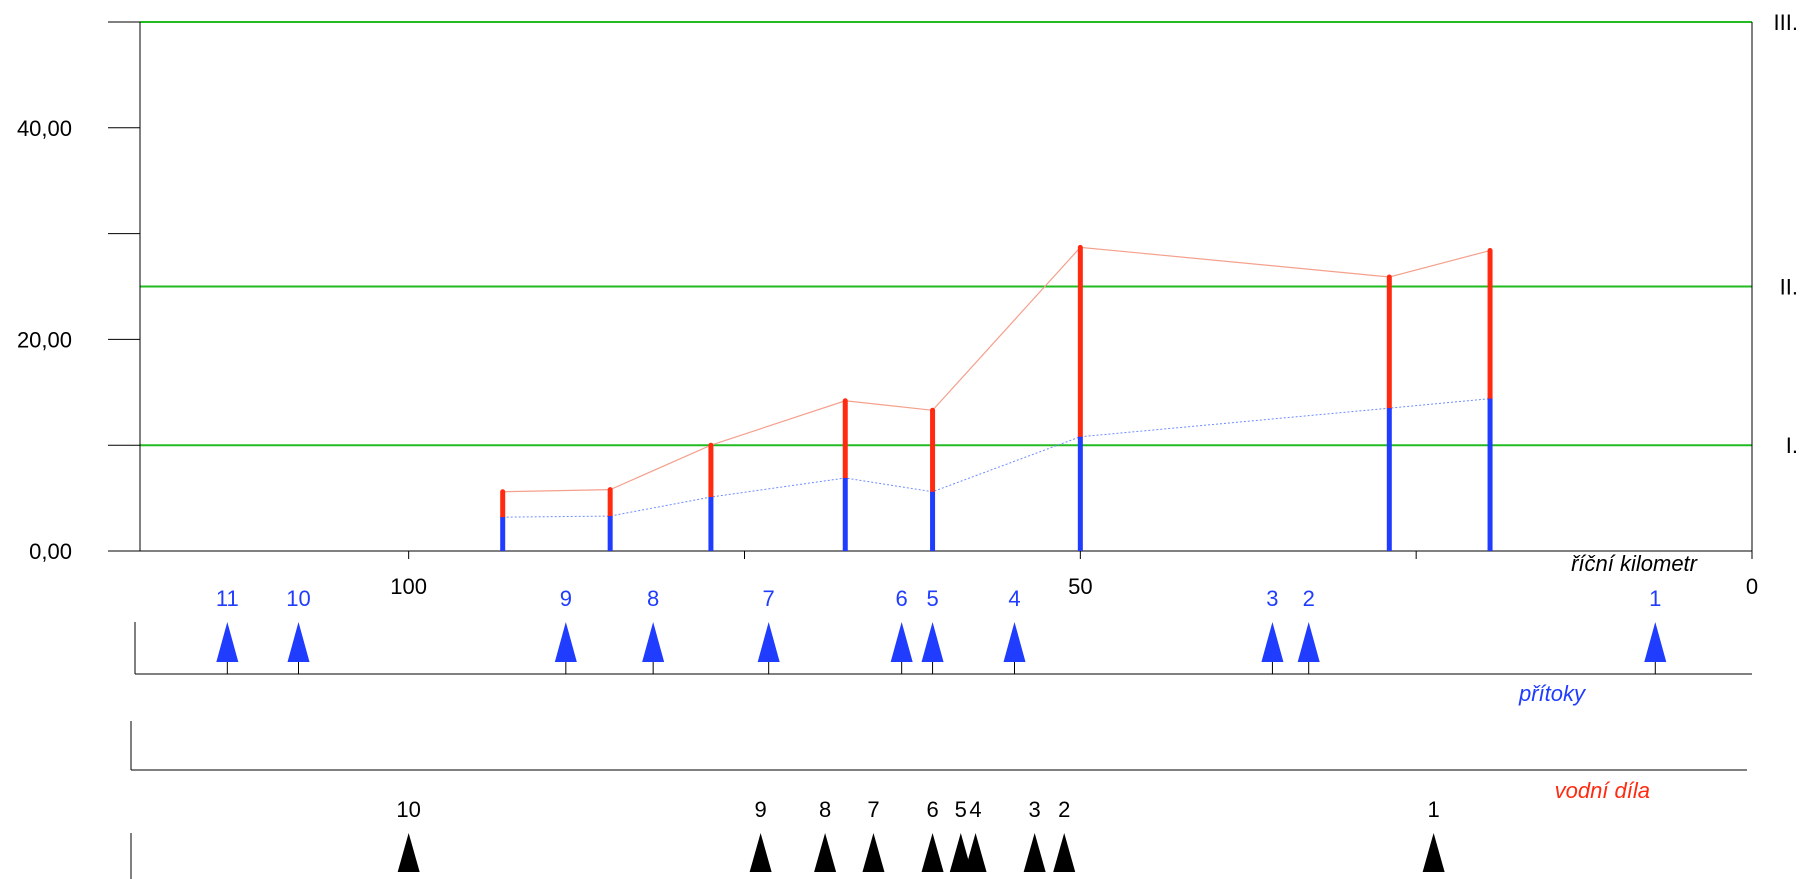 This screenshot has width=1802, height=879. Describe the element at coordinates (996, 458) in the screenshot. I see `lower-trend-line` at that location.